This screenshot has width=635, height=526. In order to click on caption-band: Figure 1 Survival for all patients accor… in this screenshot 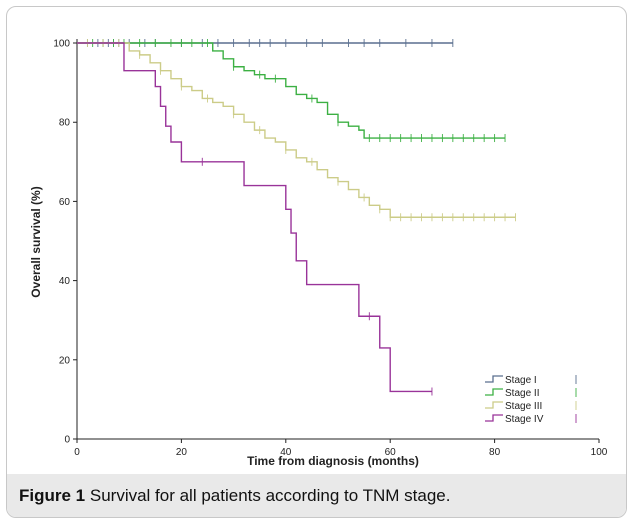, I will do `click(316, 495)`.